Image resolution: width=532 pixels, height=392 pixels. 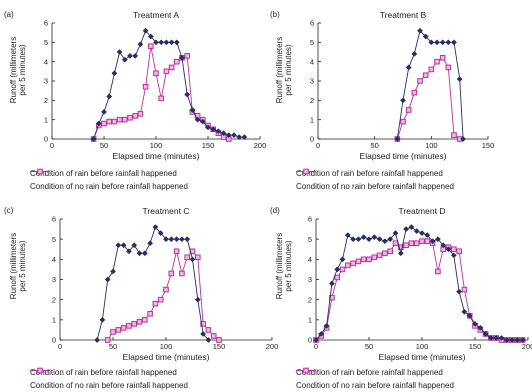 I want to click on series-line-rain, so click(x=152, y=283).